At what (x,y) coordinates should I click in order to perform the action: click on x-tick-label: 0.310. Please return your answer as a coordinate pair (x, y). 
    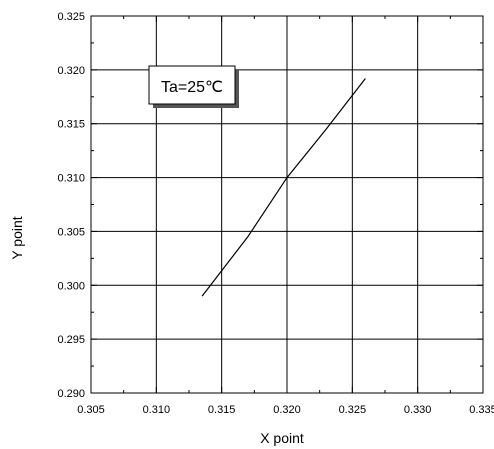
    Looking at the image, I should click on (157, 410).